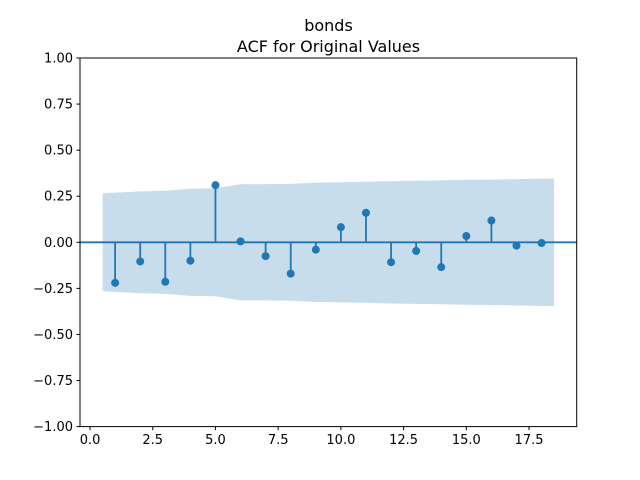 The image size is (640, 480). Describe the element at coordinates (58, 105) in the screenshot. I see `y-tick-label: 0.75` at that location.